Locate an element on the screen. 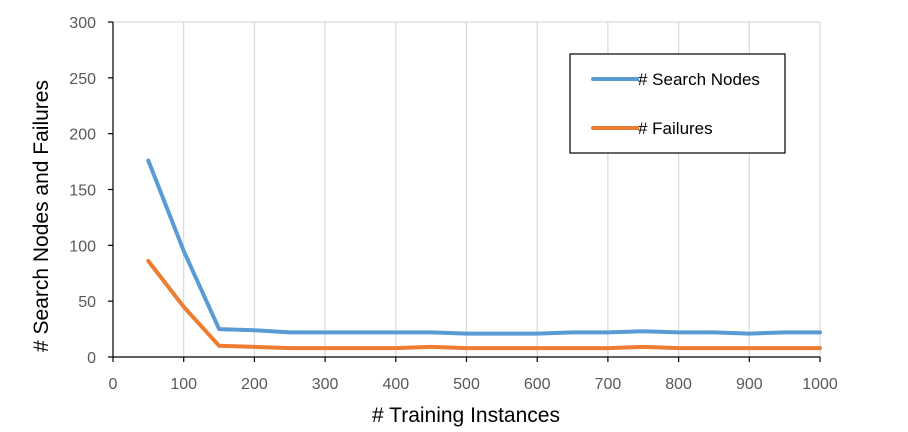 This screenshot has height=432, width=908. x-axis-title: # Training Instances is located at coordinates (466, 415).